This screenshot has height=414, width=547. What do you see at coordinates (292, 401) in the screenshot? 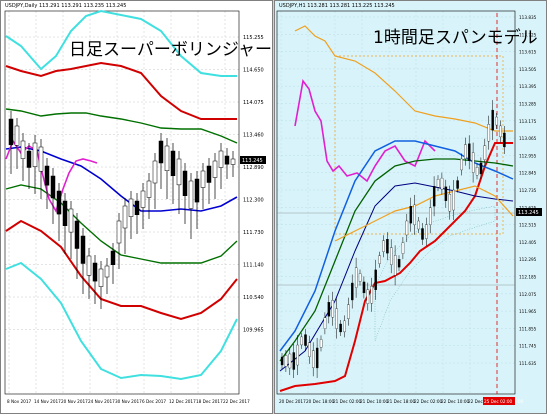
I see `date-axis-label: 20 Dec 2017` at bounding box center [292, 401].